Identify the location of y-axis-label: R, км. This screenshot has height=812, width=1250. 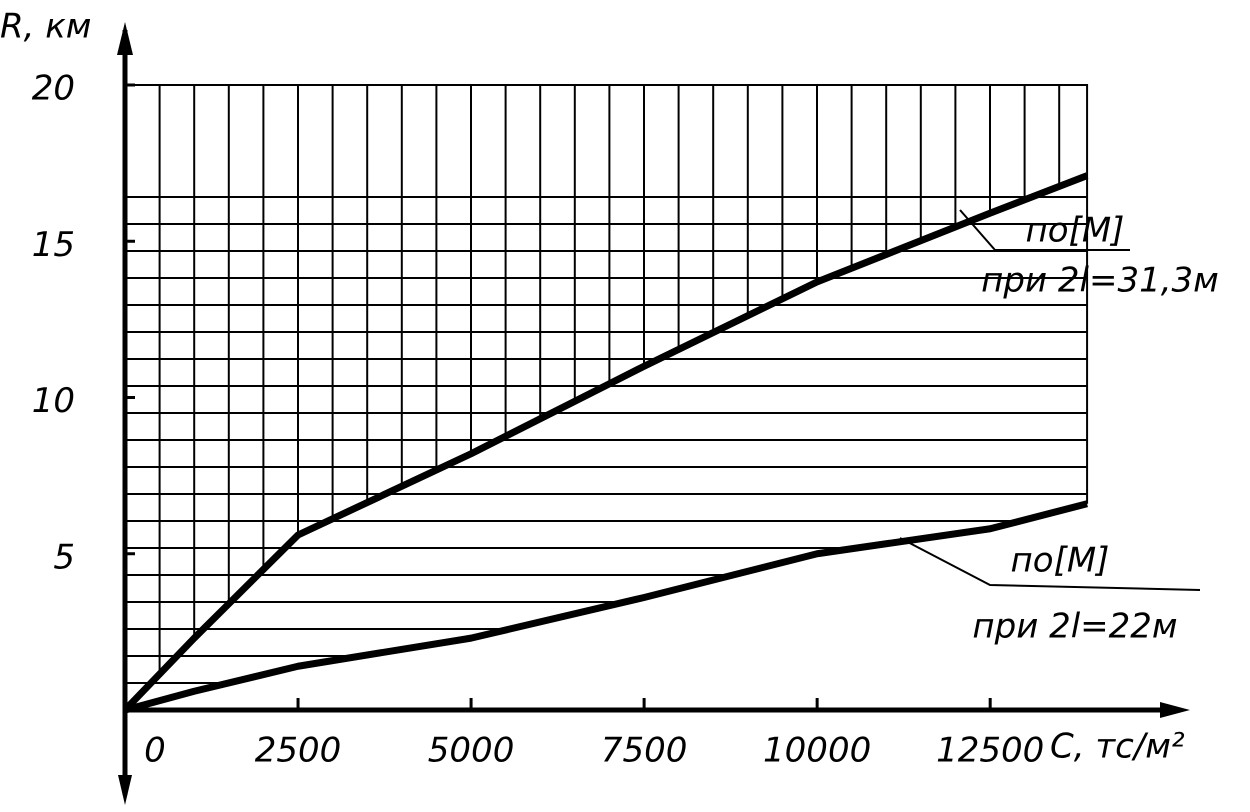
(45, 27).